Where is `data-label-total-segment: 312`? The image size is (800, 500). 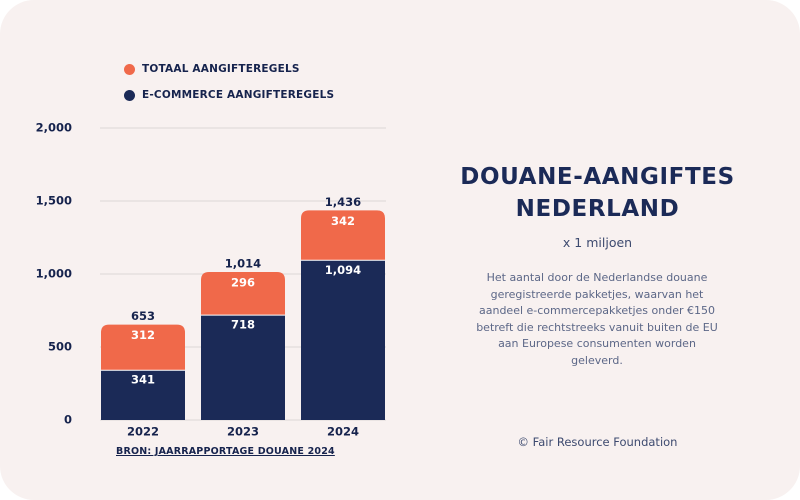
data-label-total-segment: 312 is located at coordinates (143, 335).